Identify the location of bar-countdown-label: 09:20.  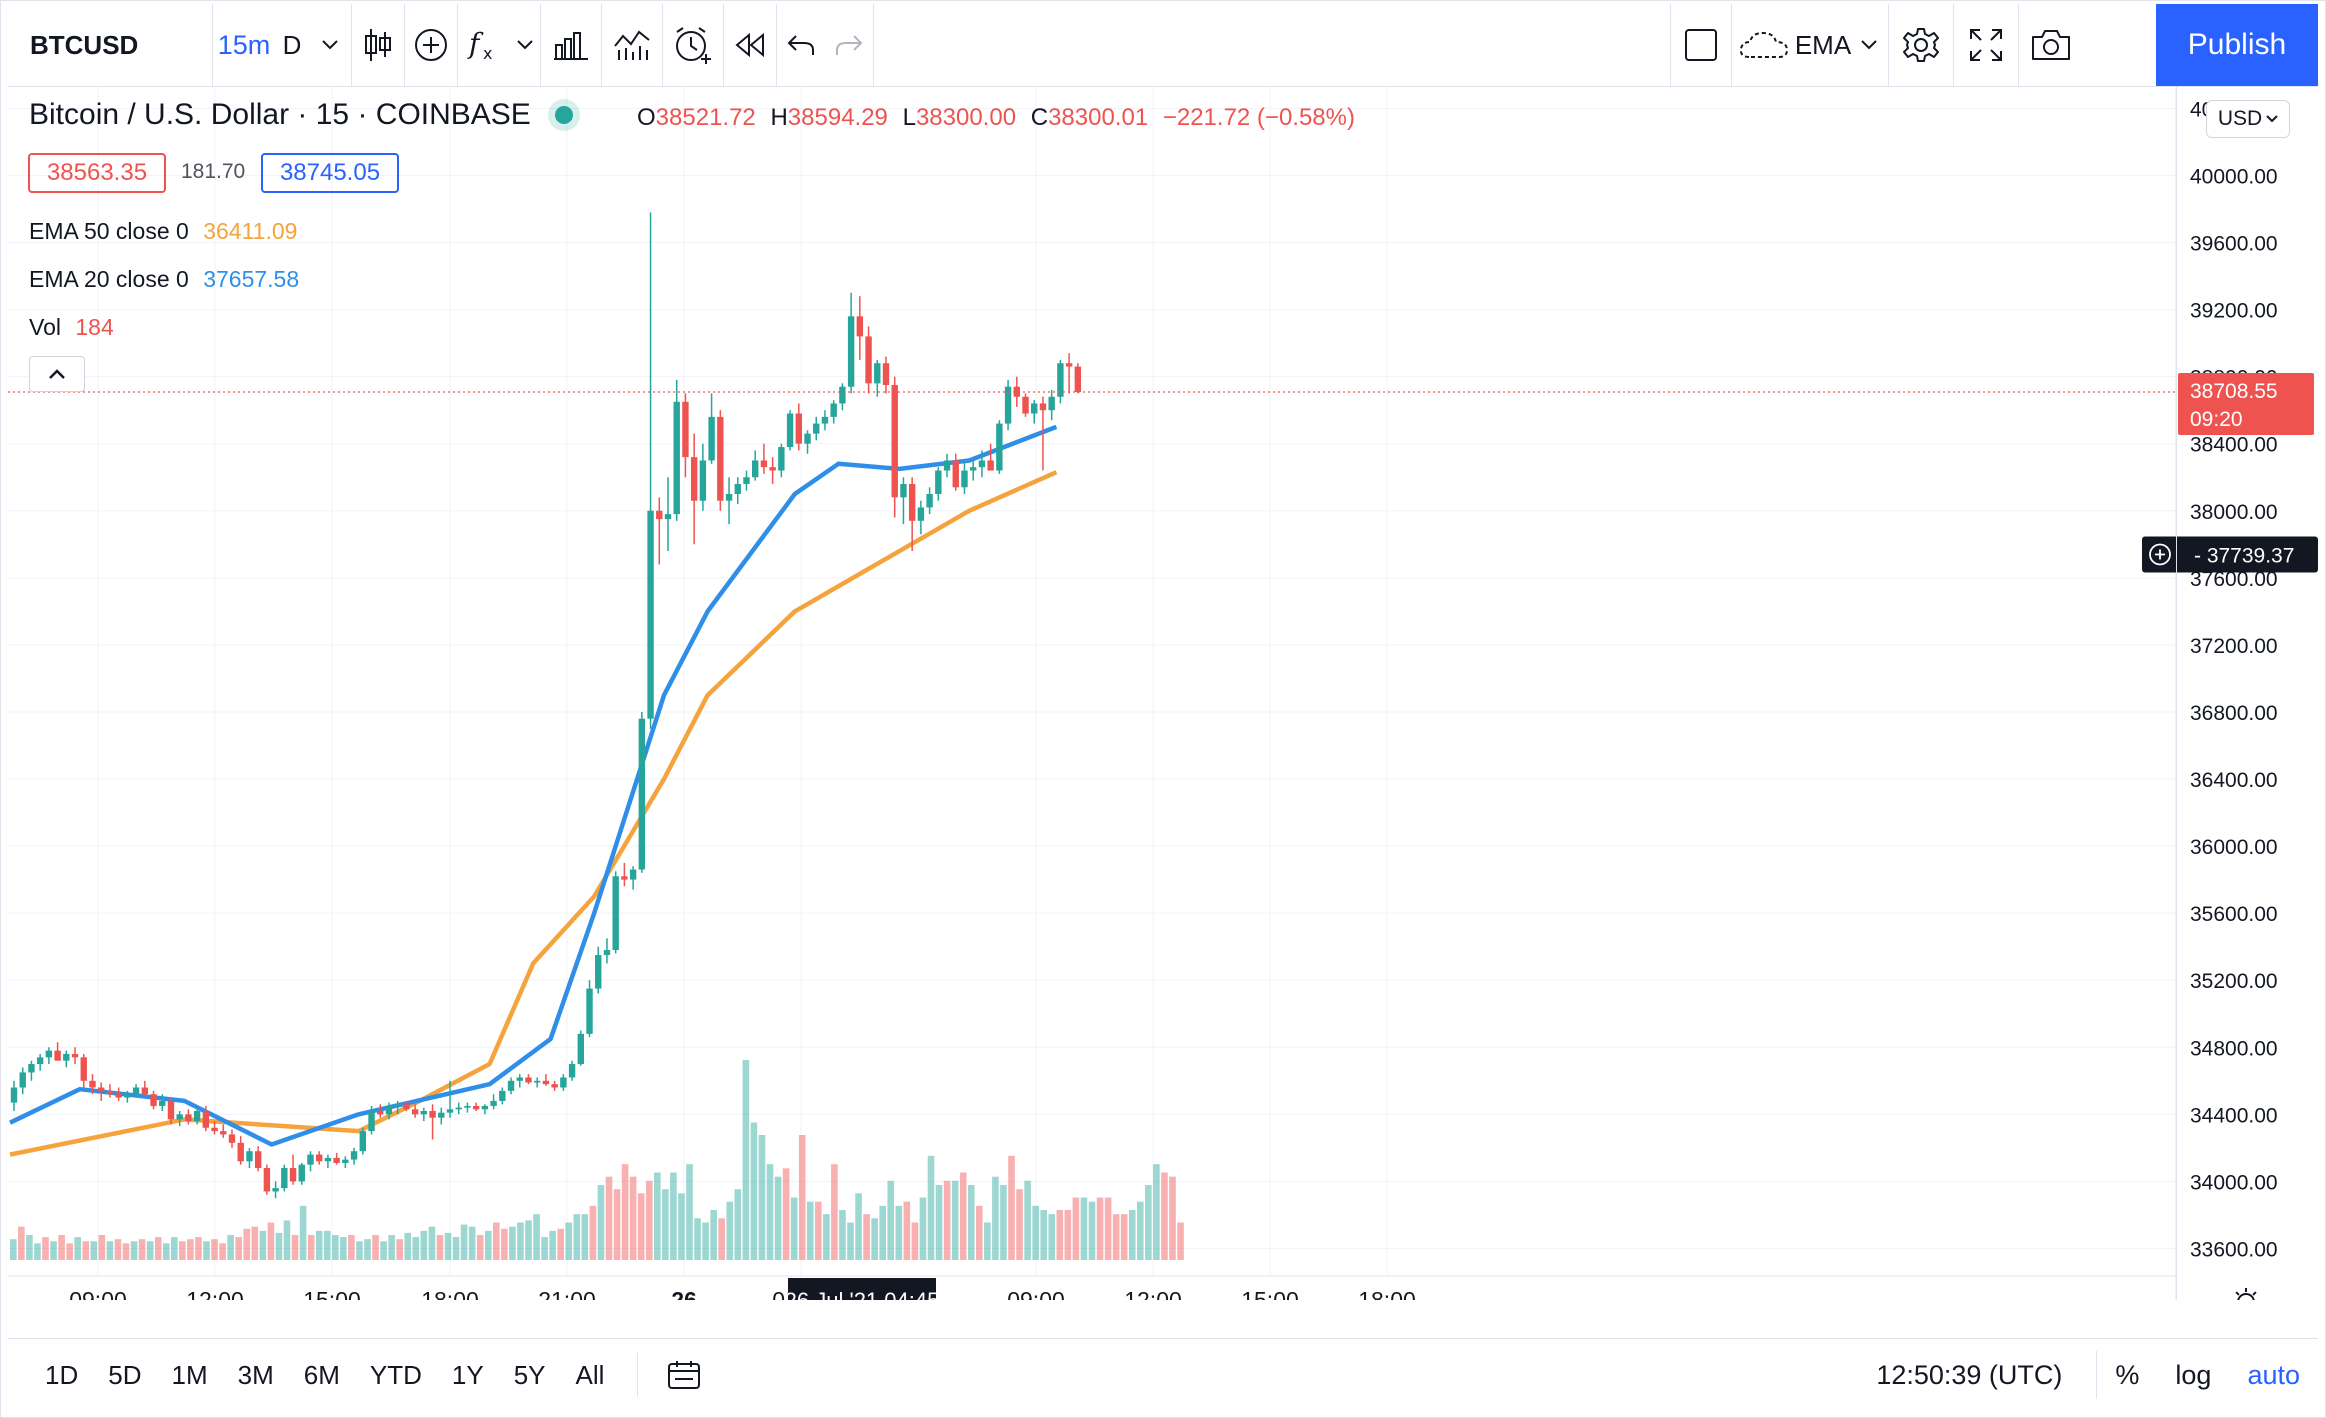
(2216, 419).